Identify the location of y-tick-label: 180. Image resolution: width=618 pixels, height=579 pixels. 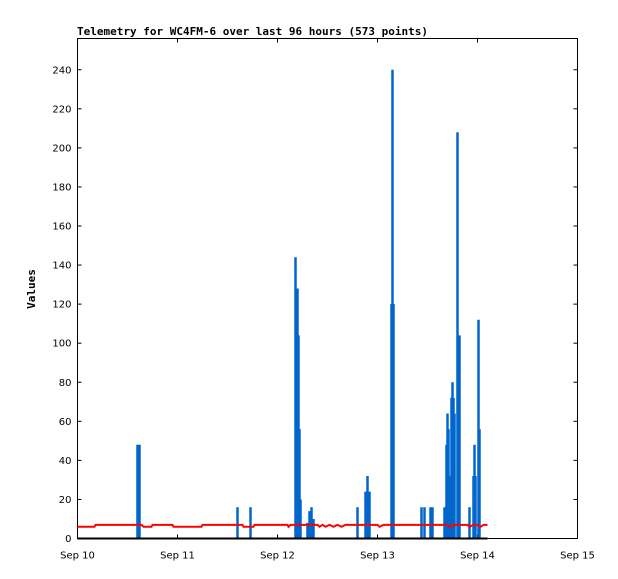
(61, 187).